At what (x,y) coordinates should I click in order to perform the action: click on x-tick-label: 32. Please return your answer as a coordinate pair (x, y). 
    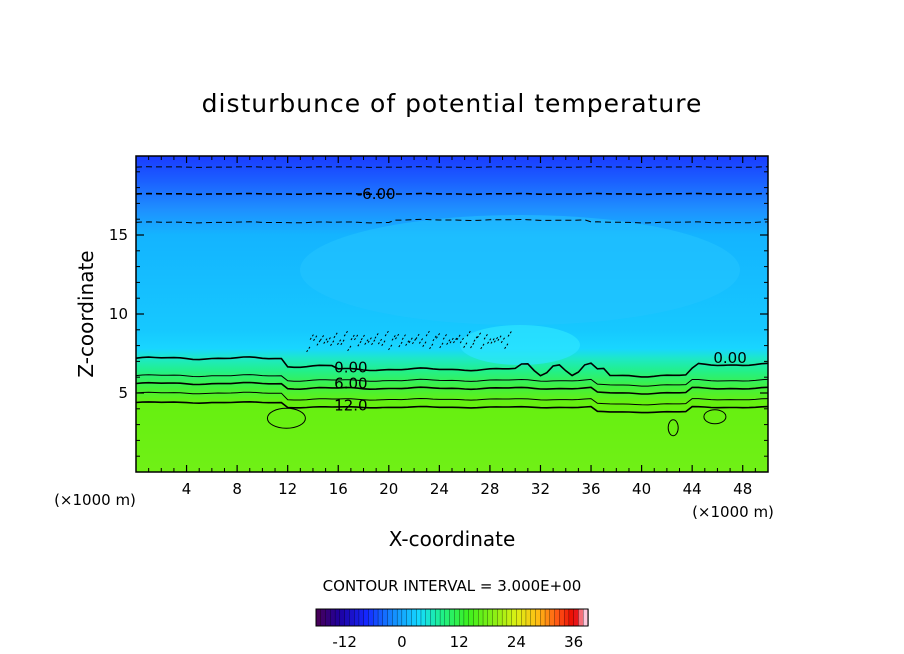
    Looking at the image, I should click on (540, 489).